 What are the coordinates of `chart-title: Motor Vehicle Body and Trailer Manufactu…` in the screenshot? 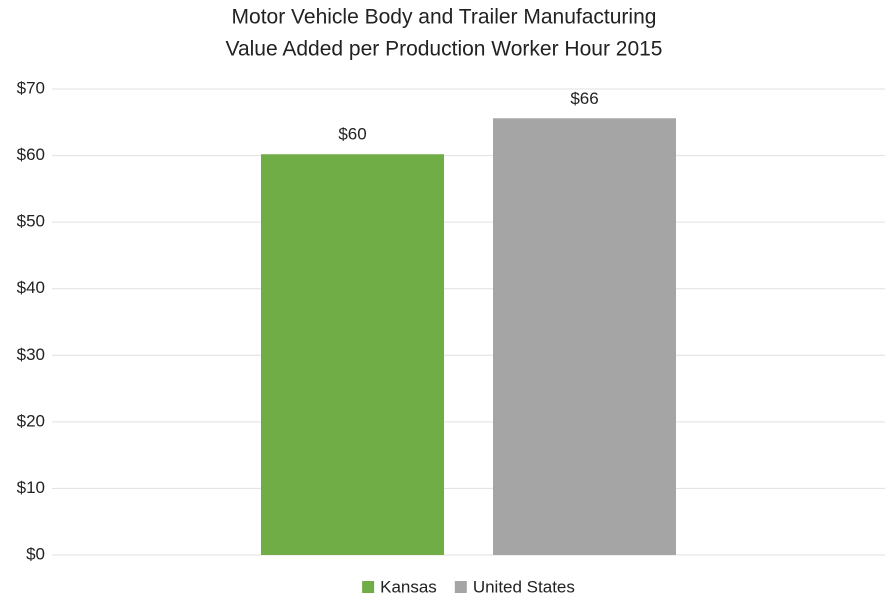 It's located at (444, 17).